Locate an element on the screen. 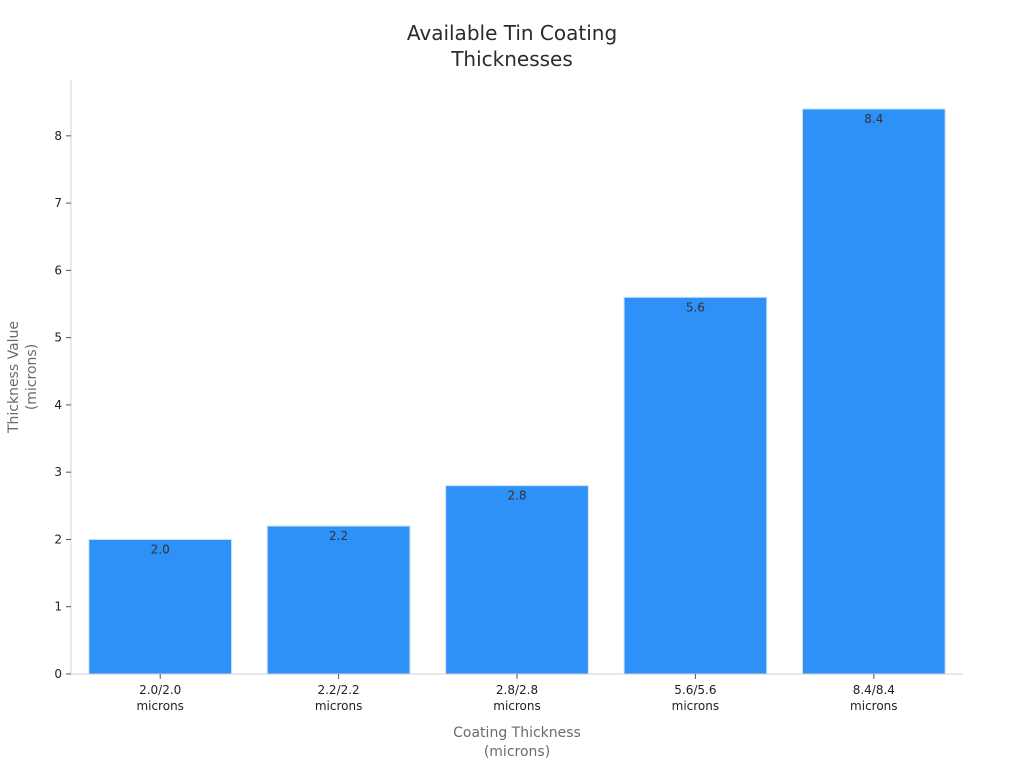  data-label: 5.6 is located at coordinates (695, 307).